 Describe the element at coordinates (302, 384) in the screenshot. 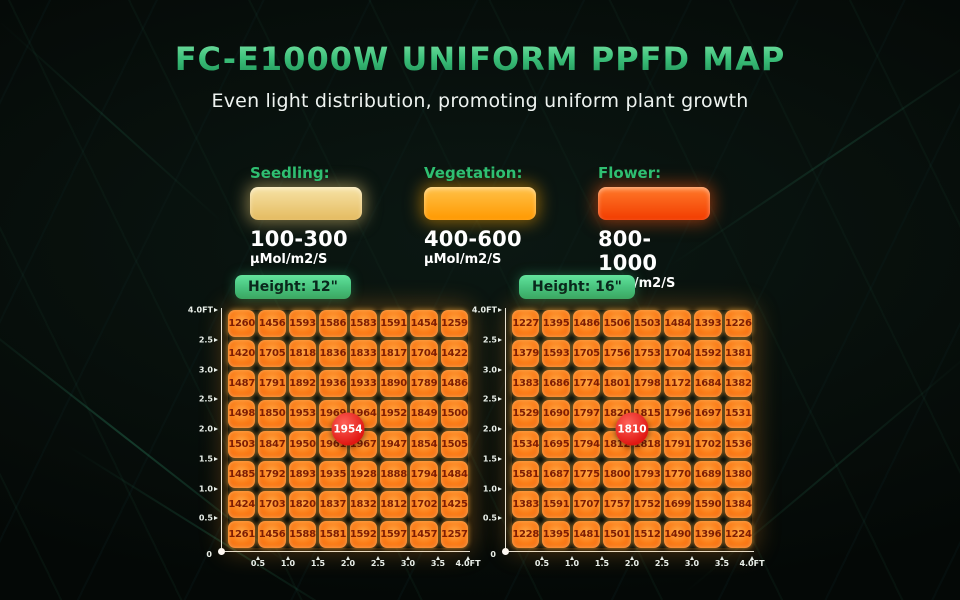

I see `ppfd-cell: 1892` at that location.